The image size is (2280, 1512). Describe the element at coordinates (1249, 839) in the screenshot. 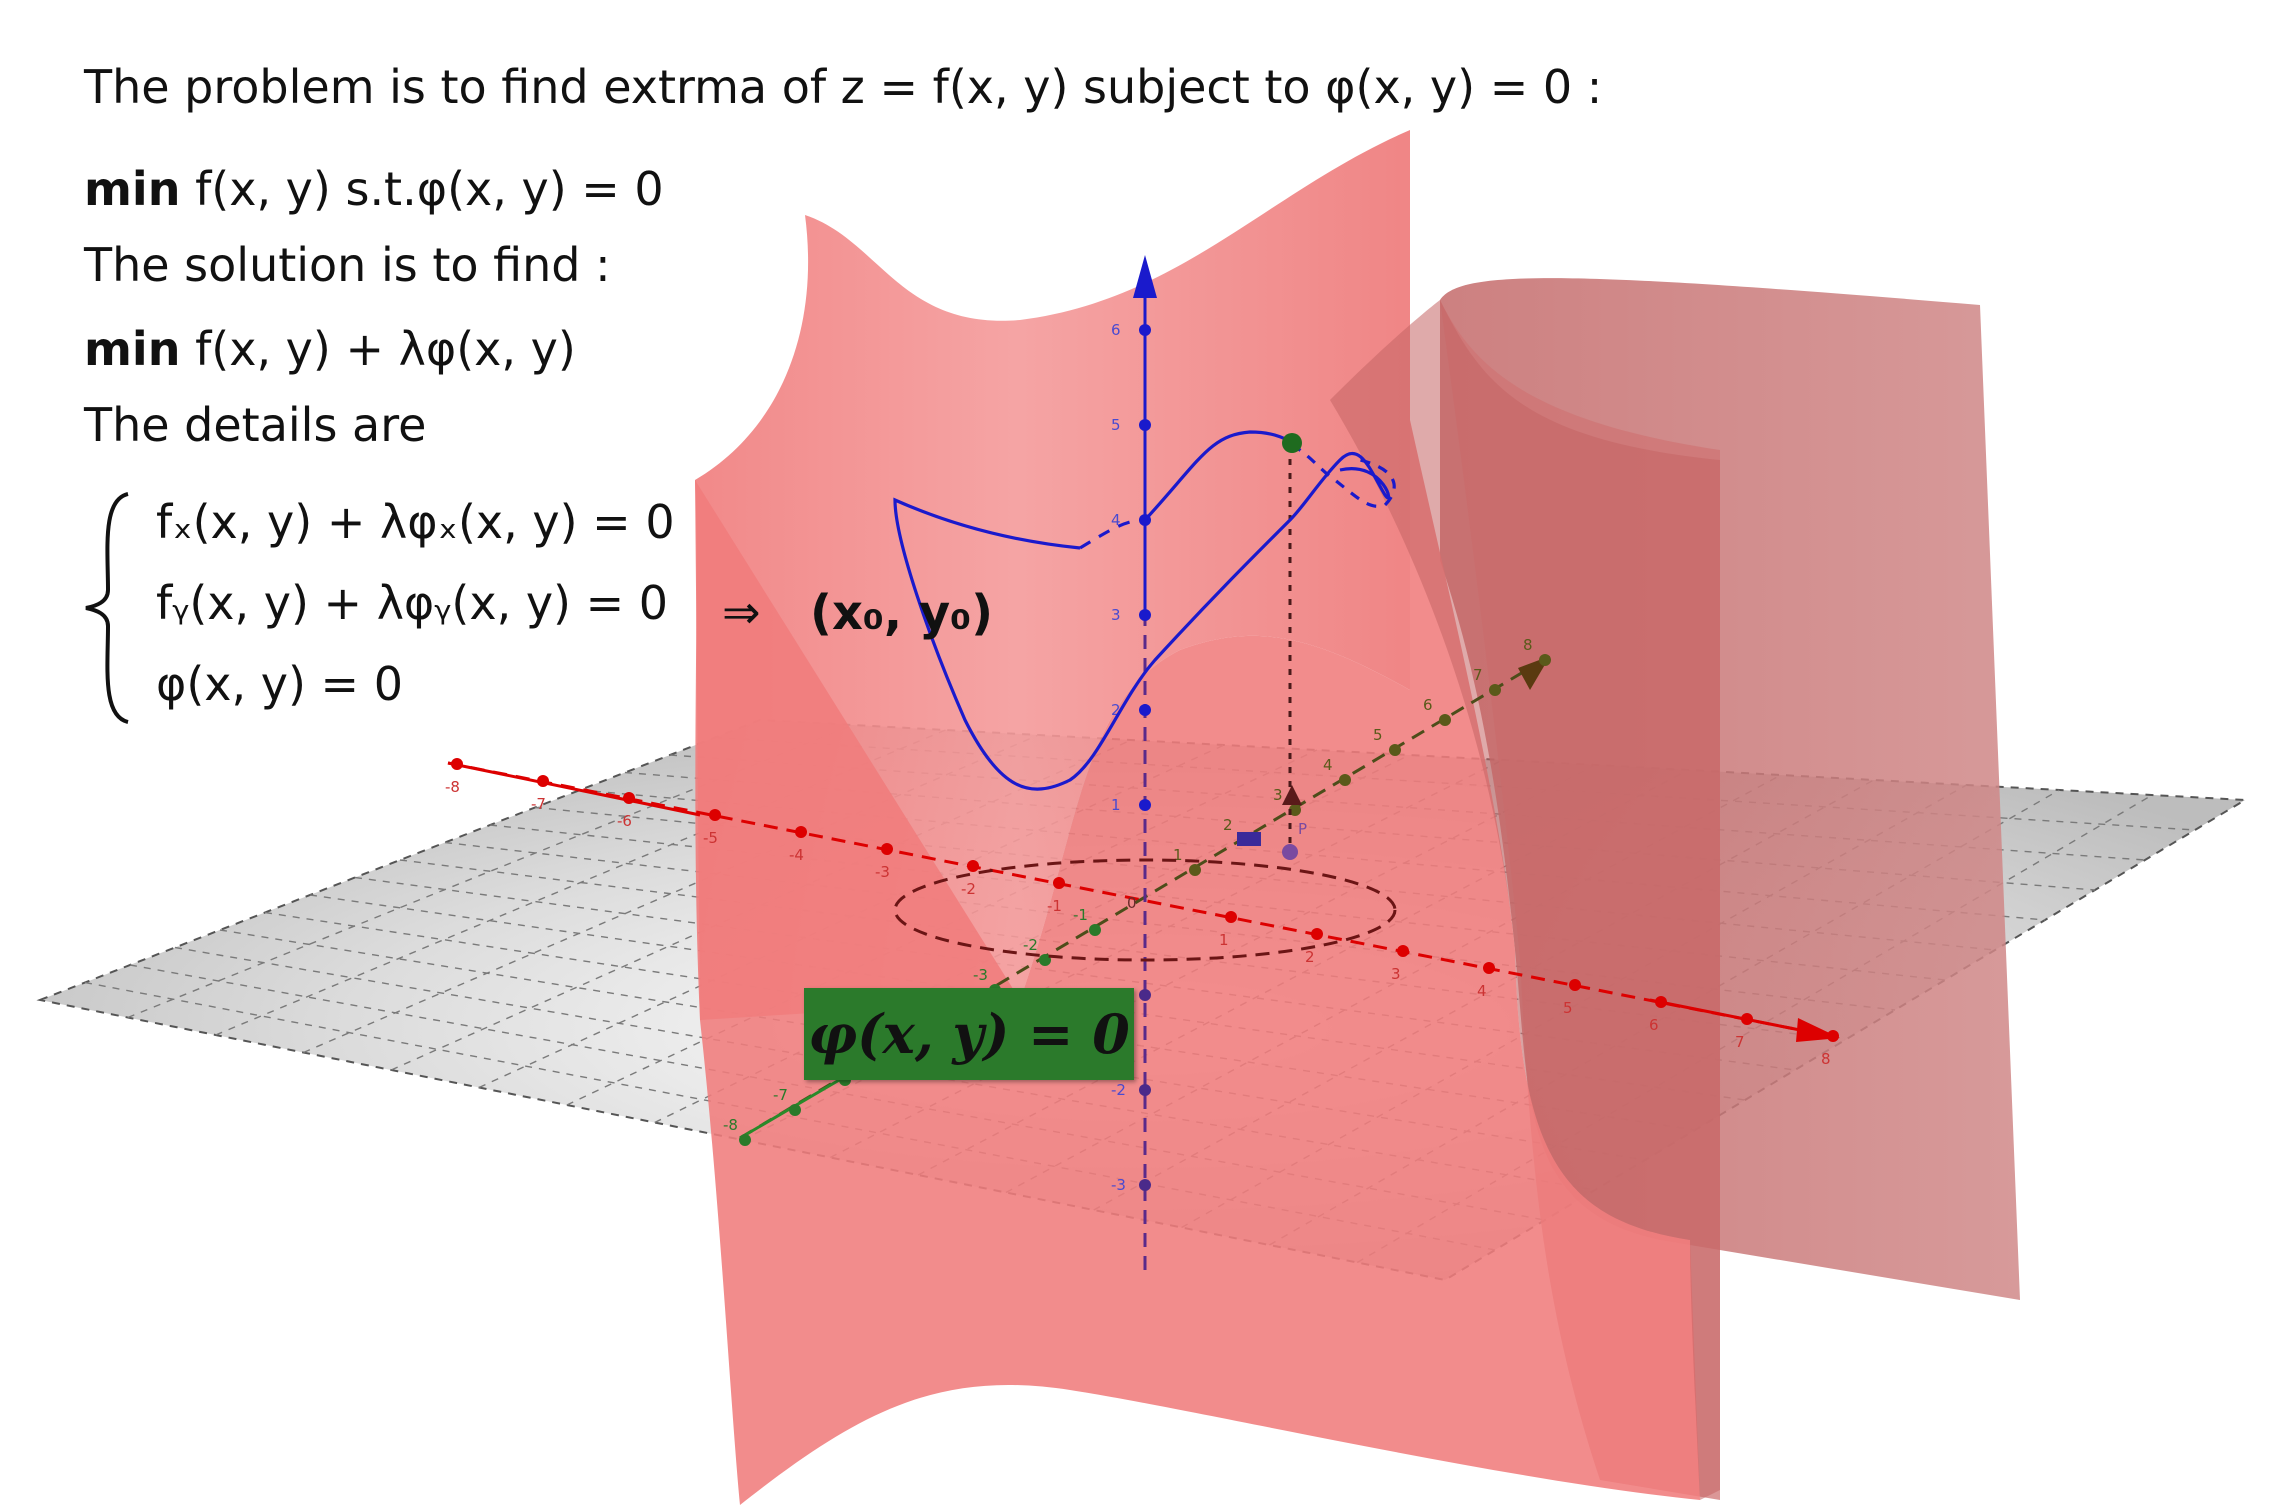

I see `origin-marker` at that location.